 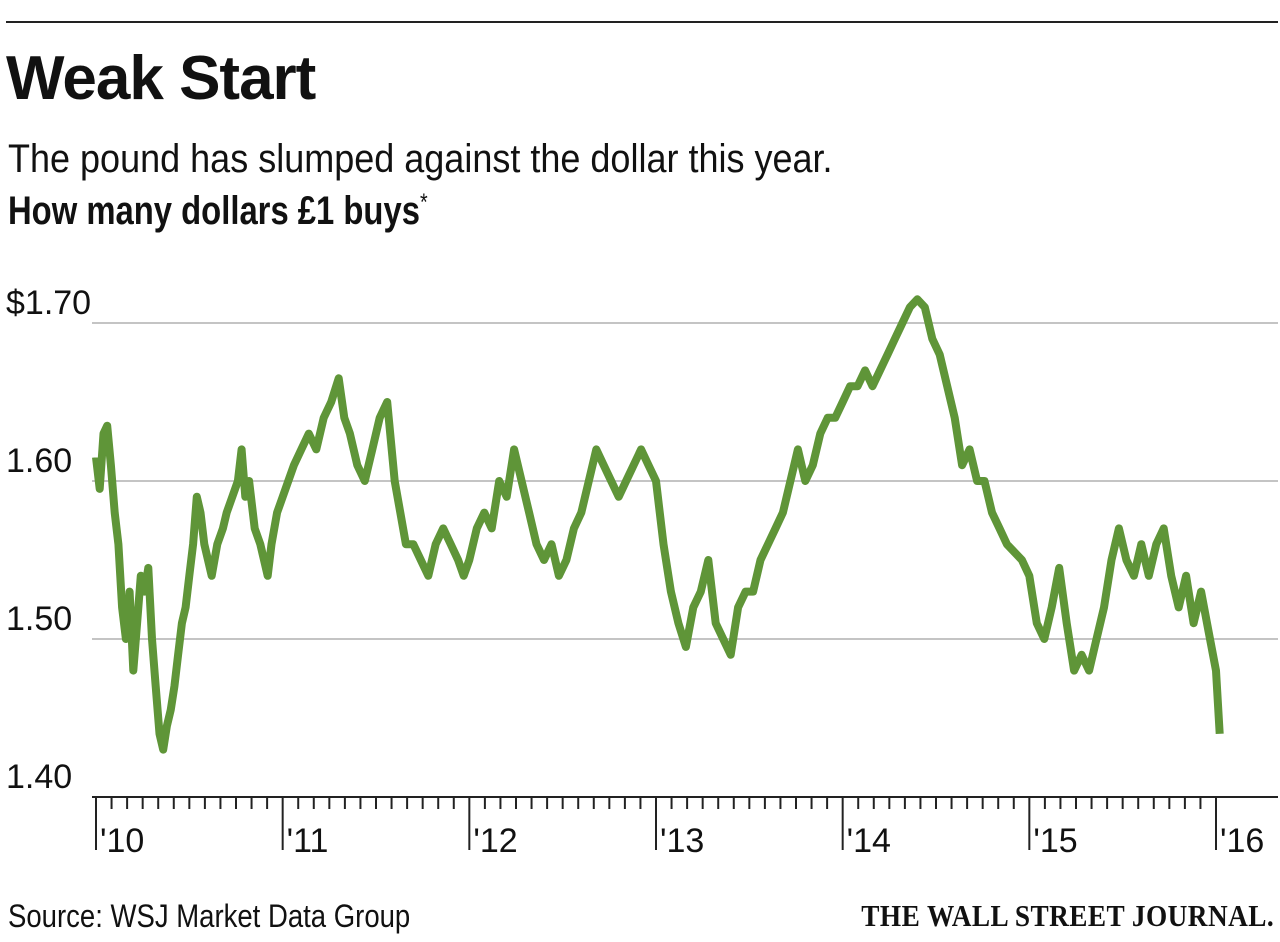 What do you see at coordinates (423, 202) in the screenshot?
I see `footnote-mark: *` at bounding box center [423, 202].